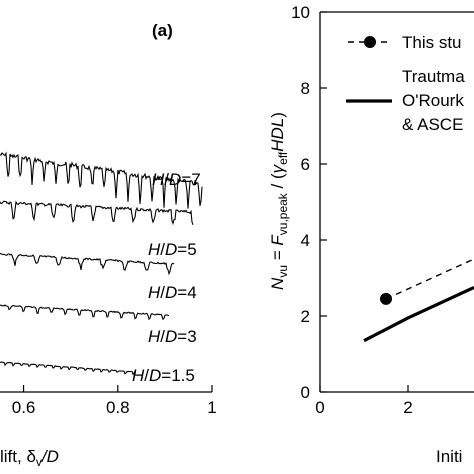 This screenshot has width=474, height=474. I want to click on right-y-tick-label: 2, so click(305, 316).